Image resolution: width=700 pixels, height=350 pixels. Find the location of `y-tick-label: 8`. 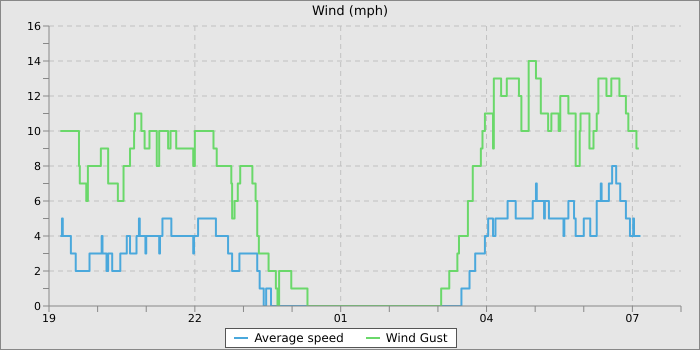

y-tick-label: 8 is located at coordinates (37, 166).